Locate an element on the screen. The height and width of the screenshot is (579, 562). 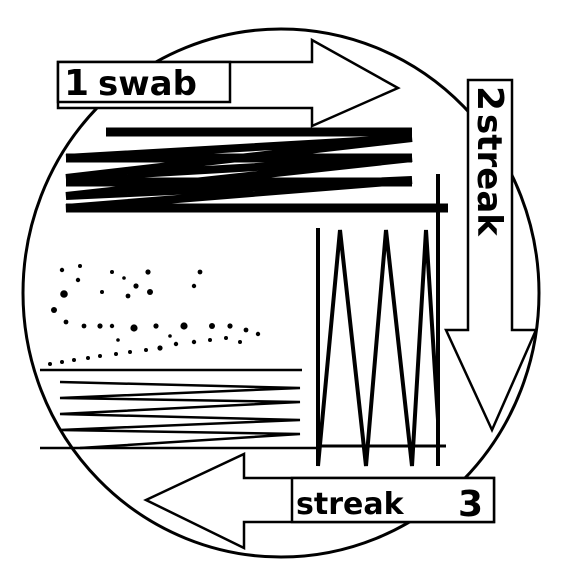
step3-number: 3 is located at coordinates (470, 504).